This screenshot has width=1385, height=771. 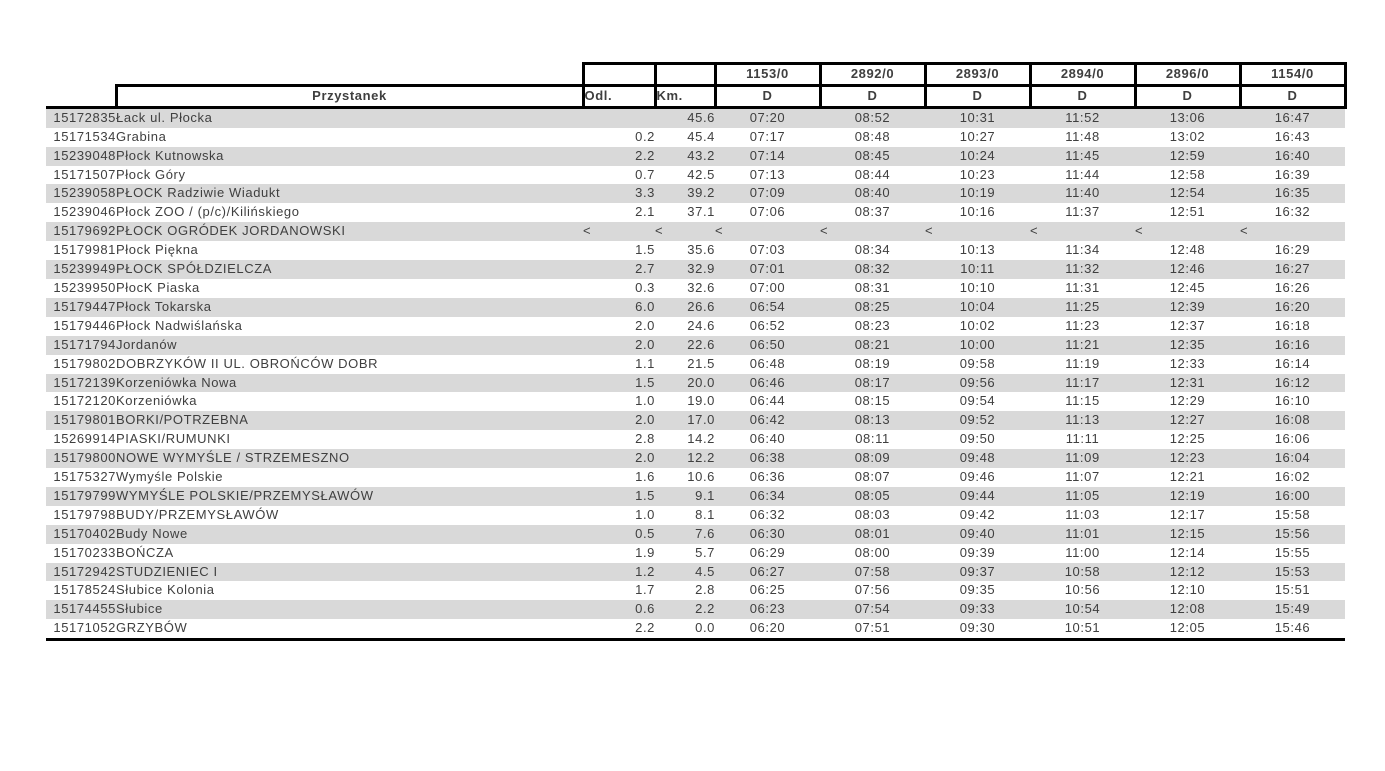 I want to click on time-cell: 07:51, so click(x=872, y=630).